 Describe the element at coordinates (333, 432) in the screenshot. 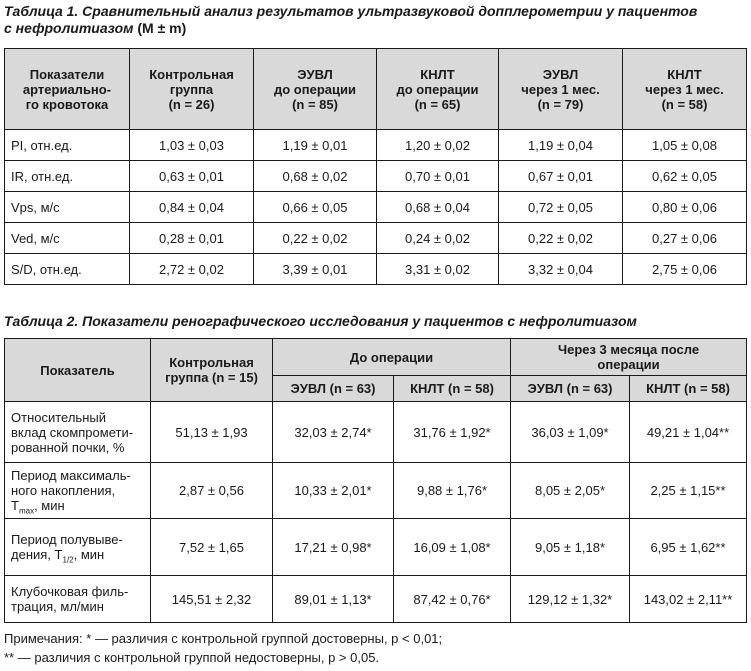

I see `table2-cell: 32,03 ± 2,74*` at that location.